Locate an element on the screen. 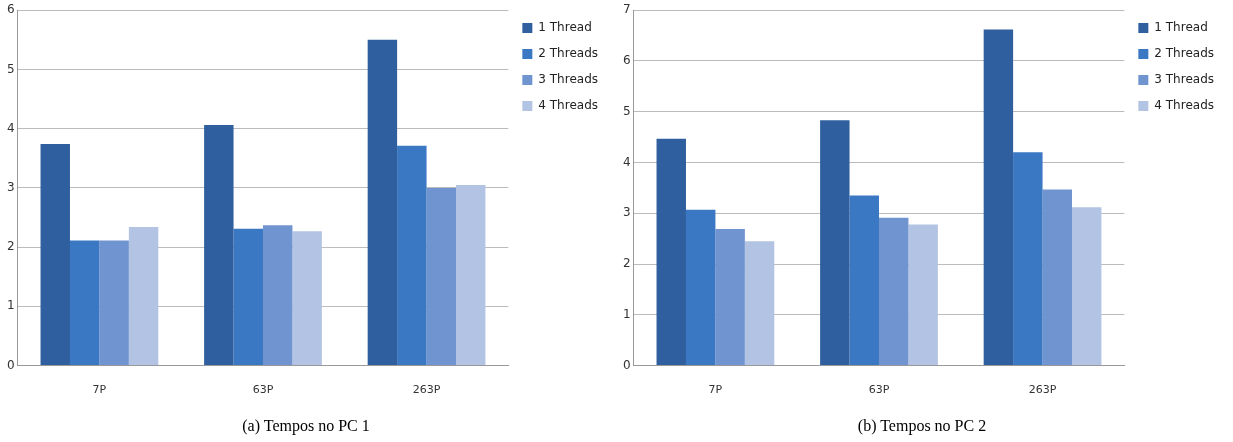 This screenshot has height=442, width=1233. text: (a) Tempos no PC 1 is located at coordinates (306, 425).